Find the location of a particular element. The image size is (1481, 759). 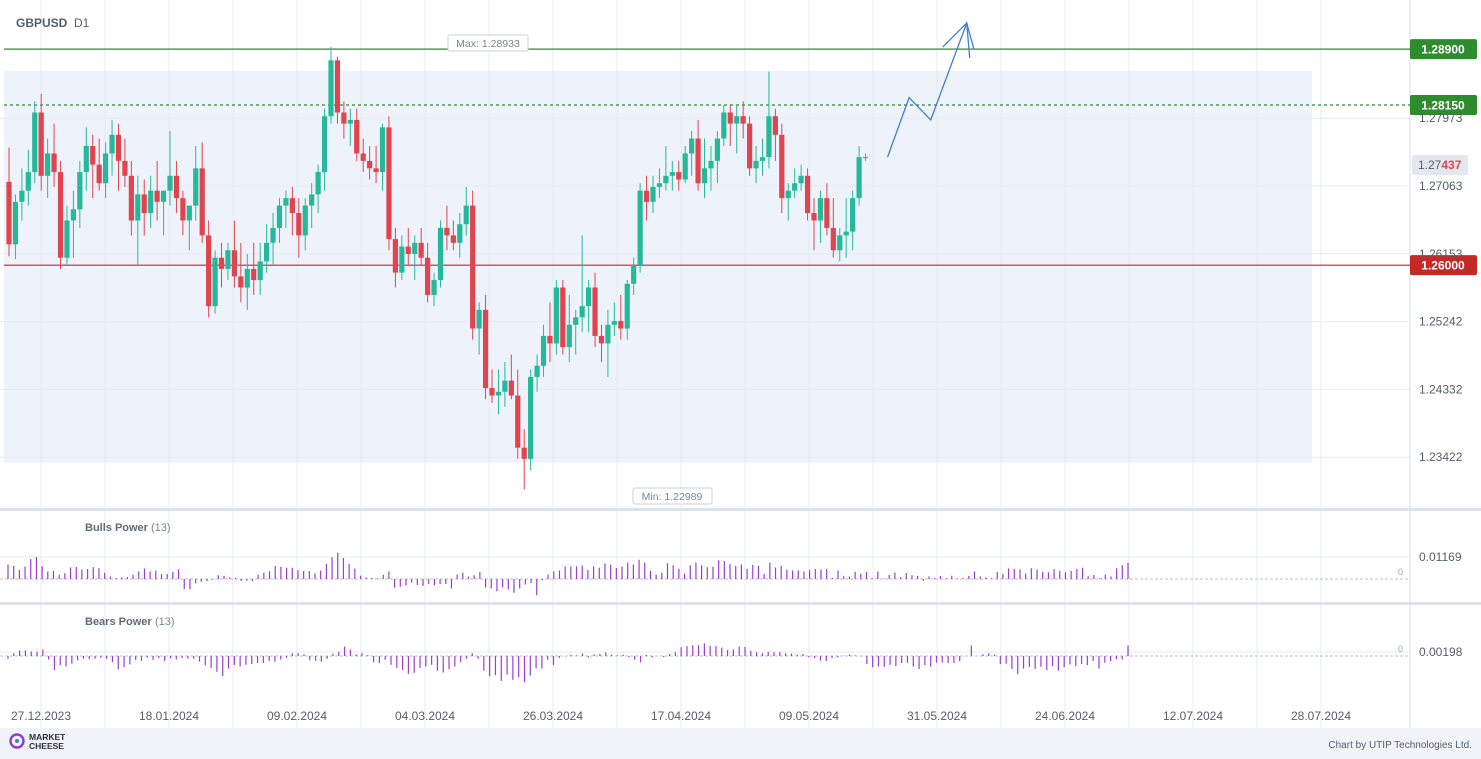

level-label: 1.28900 is located at coordinates (1443, 50).